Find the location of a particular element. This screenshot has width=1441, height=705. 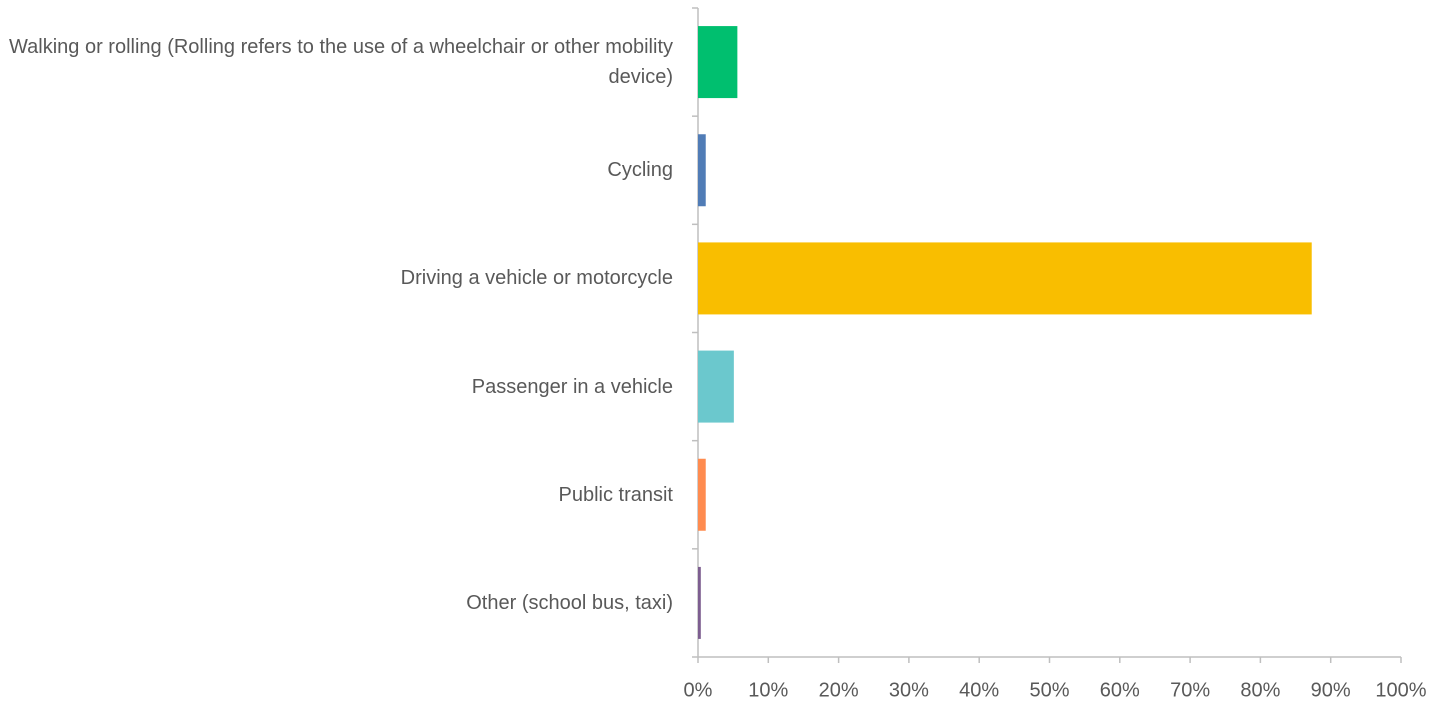

x-tick-label: 70% is located at coordinates (1190, 690).